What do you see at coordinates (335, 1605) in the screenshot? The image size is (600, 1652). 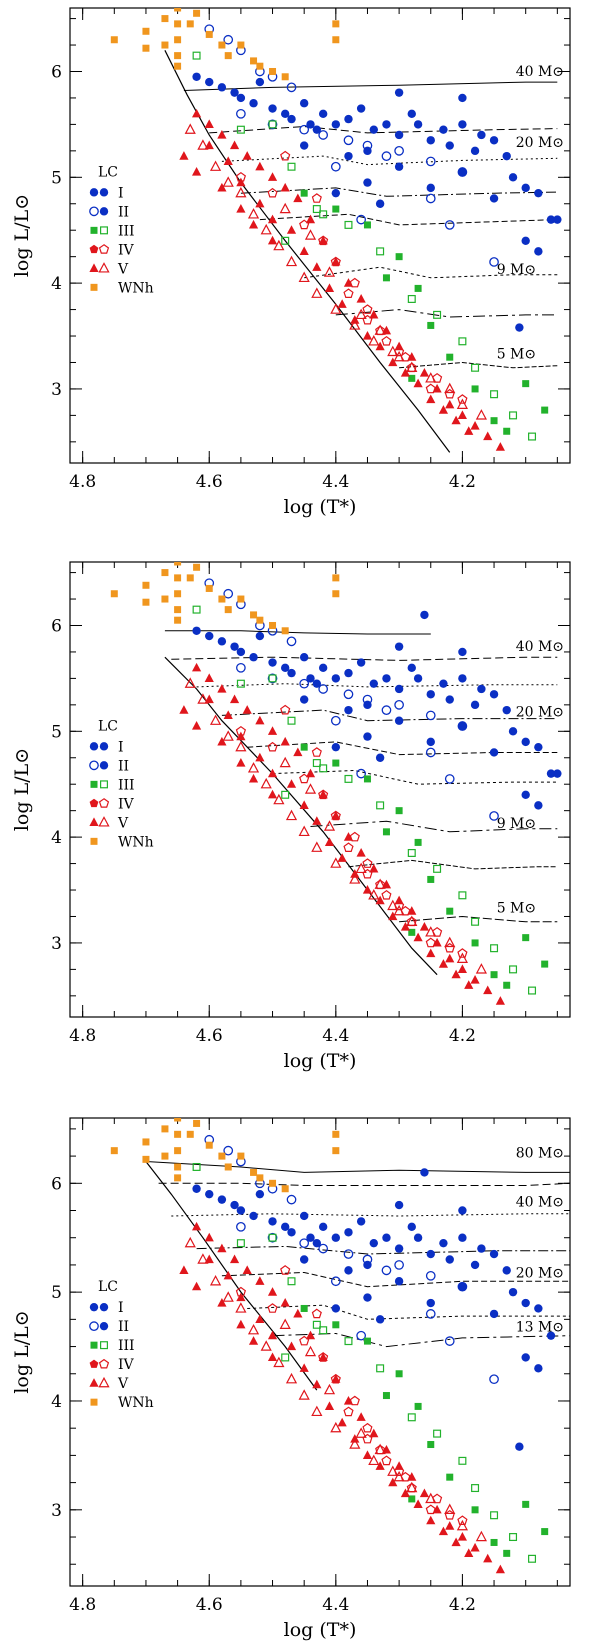 I see `x-tick-label: 4.4` at bounding box center [335, 1605].